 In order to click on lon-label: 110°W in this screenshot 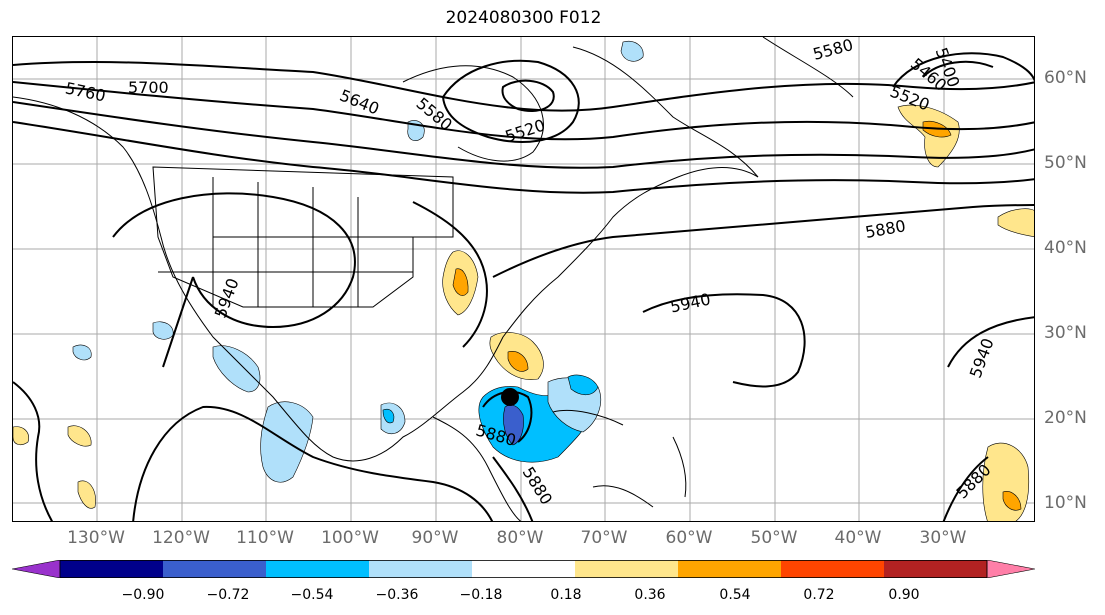, I will do `click(265, 538)`.